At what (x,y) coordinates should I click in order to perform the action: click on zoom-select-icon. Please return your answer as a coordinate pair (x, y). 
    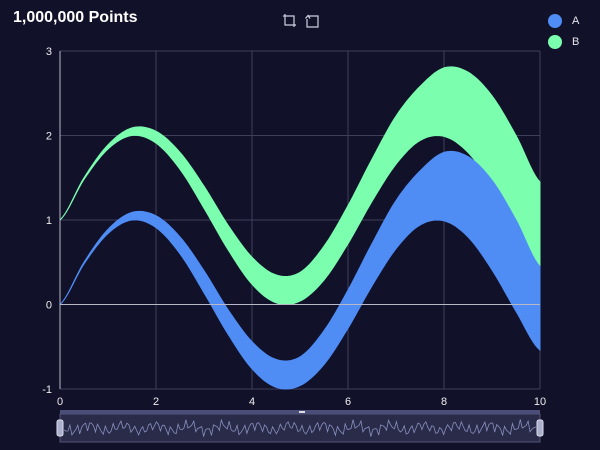
    Looking at the image, I should click on (290, 21).